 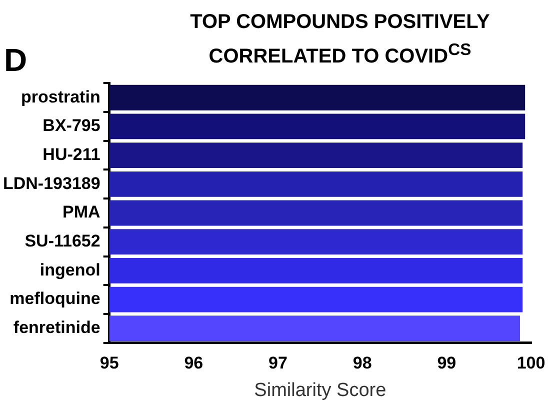 What do you see at coordinates (362, 363) in the screenshot?
I see `x-tick-label: 98` at bounding box center [362, 363].